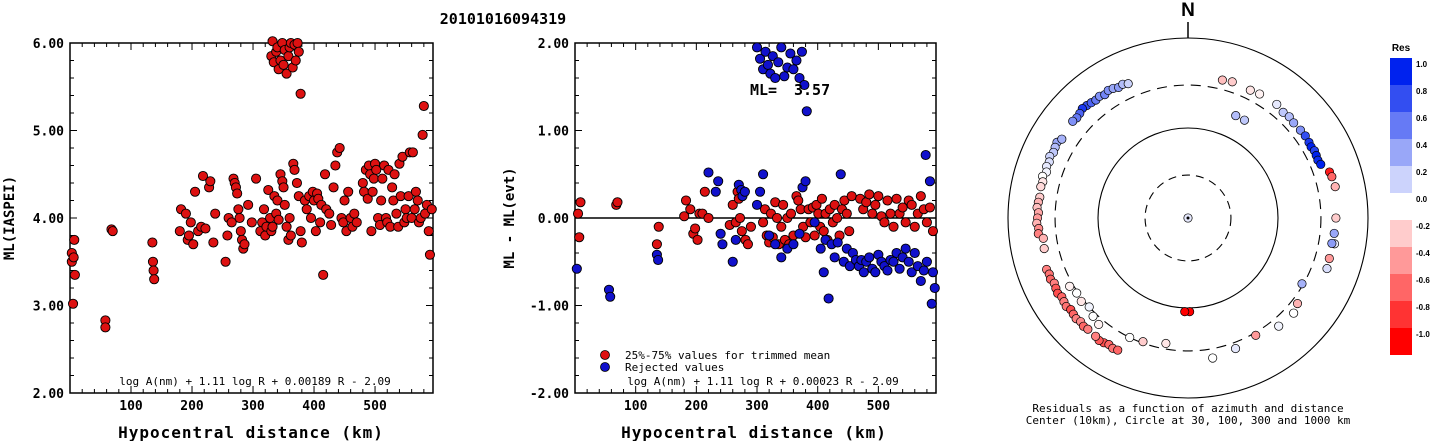  I want to click on colorbar-label: -0.2, so click(1423, 226).